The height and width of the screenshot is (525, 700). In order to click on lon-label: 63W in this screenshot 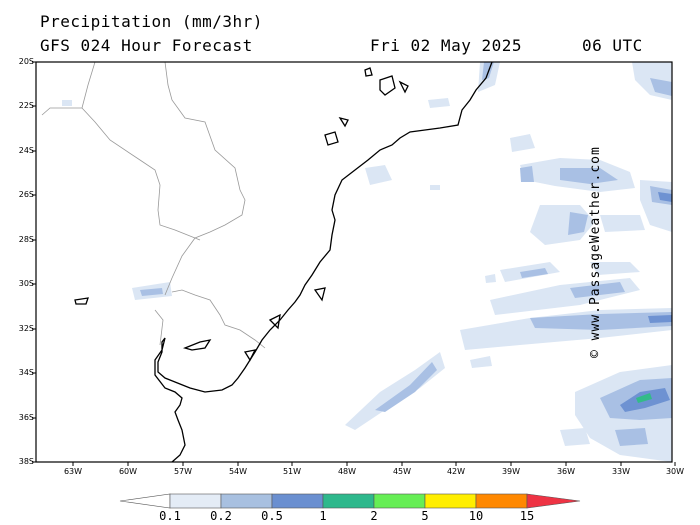, I will do `click(73, 471)`.